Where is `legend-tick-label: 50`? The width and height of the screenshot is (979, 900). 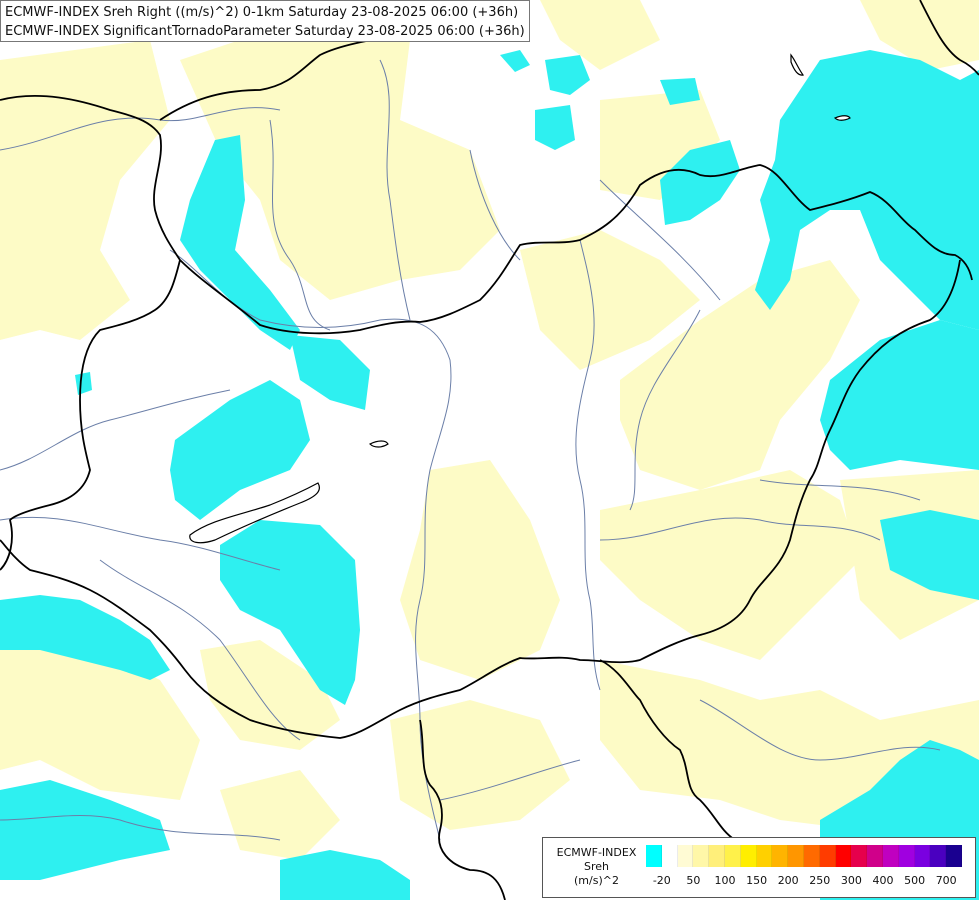 legend-tick-label: 50 is located at coordinates (693, 880).